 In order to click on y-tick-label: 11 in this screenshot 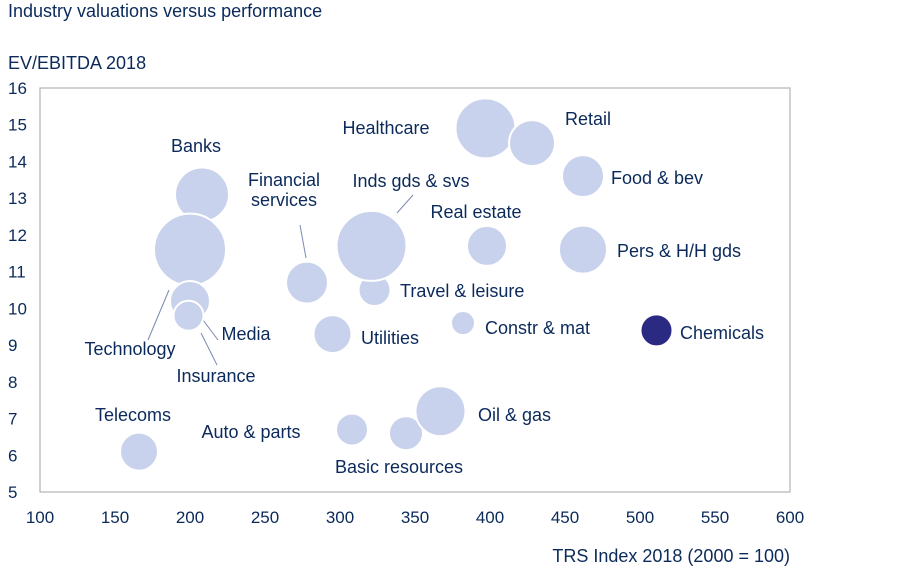, I will do `click(17, 272)`.